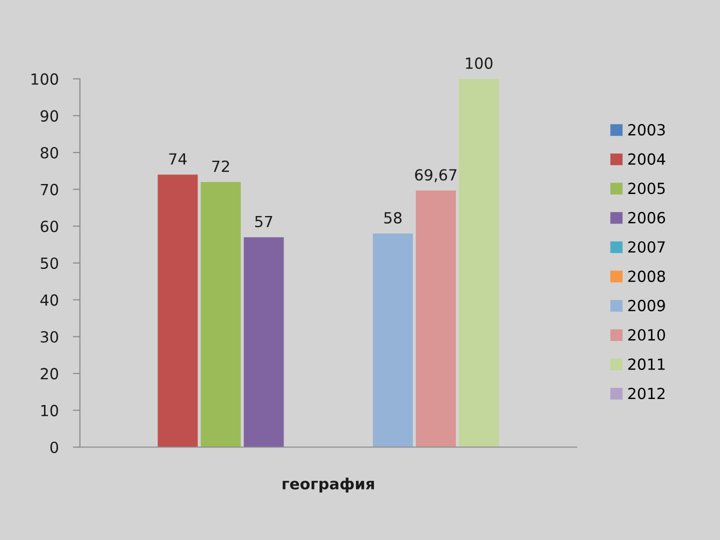 The height and width of the screenshot is (540, 720). I want to click on y-tick-label: 0, so click(54, 448).